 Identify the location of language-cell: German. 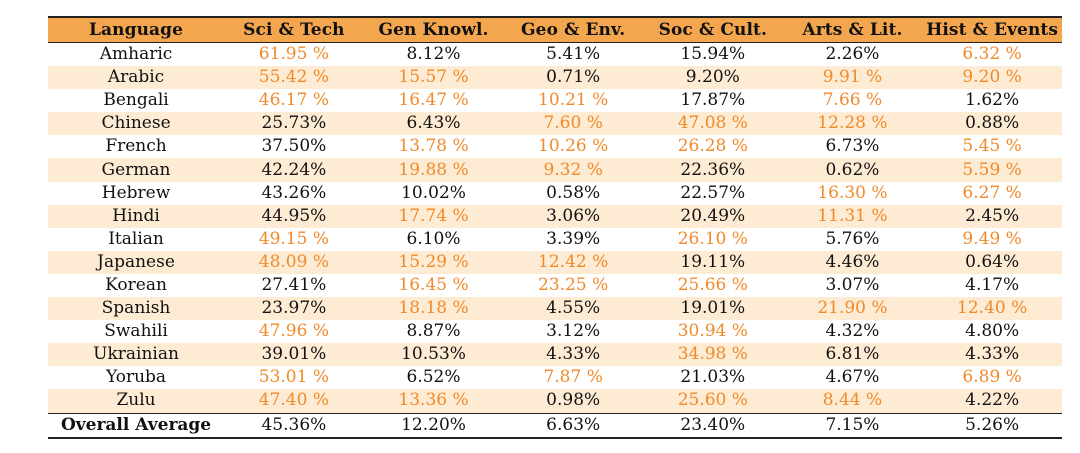
(136, 169).